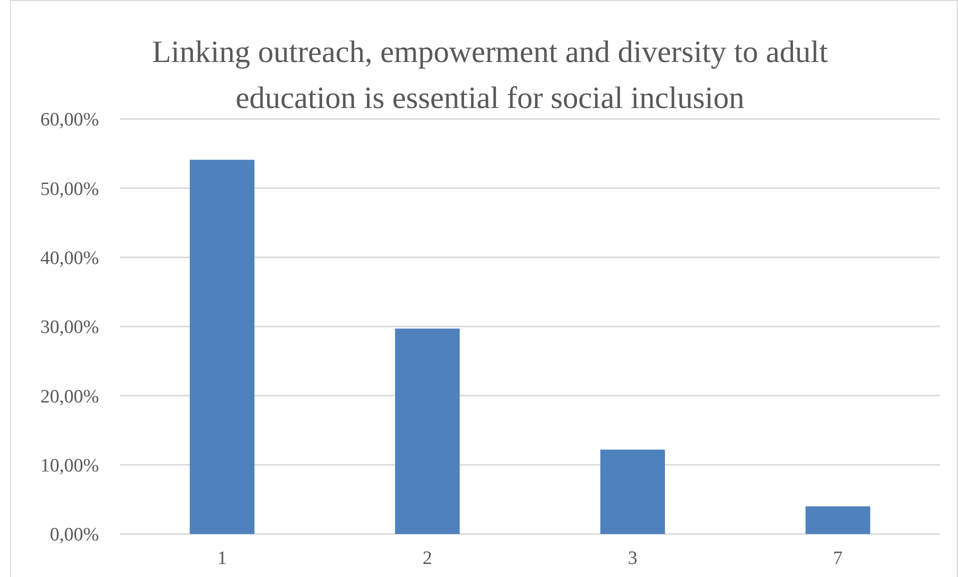 The height and width of the screenshot is (577, 958). I want to click on y-tick-label: 30,00%, so click(70, 327).